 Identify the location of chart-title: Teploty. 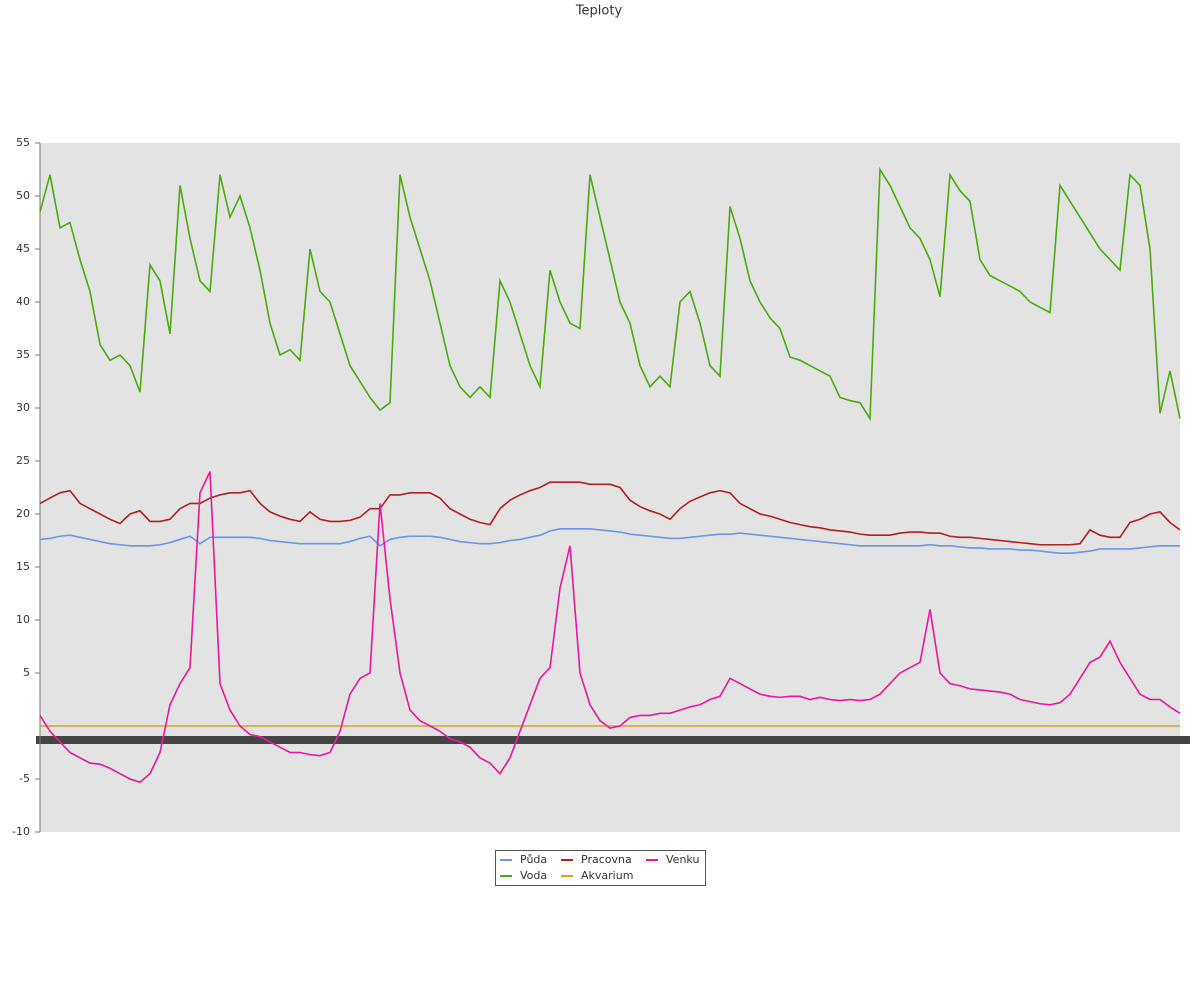
(599, 11).